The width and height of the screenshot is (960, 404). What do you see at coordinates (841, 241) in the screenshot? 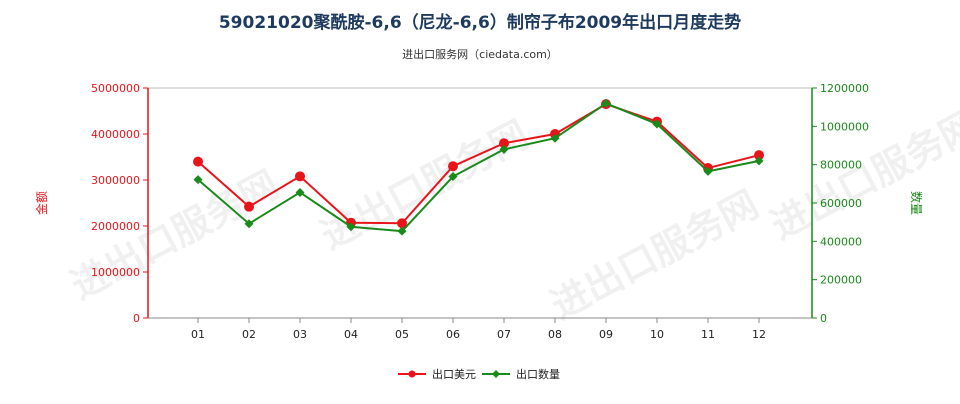
I see `right-tick-label: 400000` at bounding box center [841, 241].